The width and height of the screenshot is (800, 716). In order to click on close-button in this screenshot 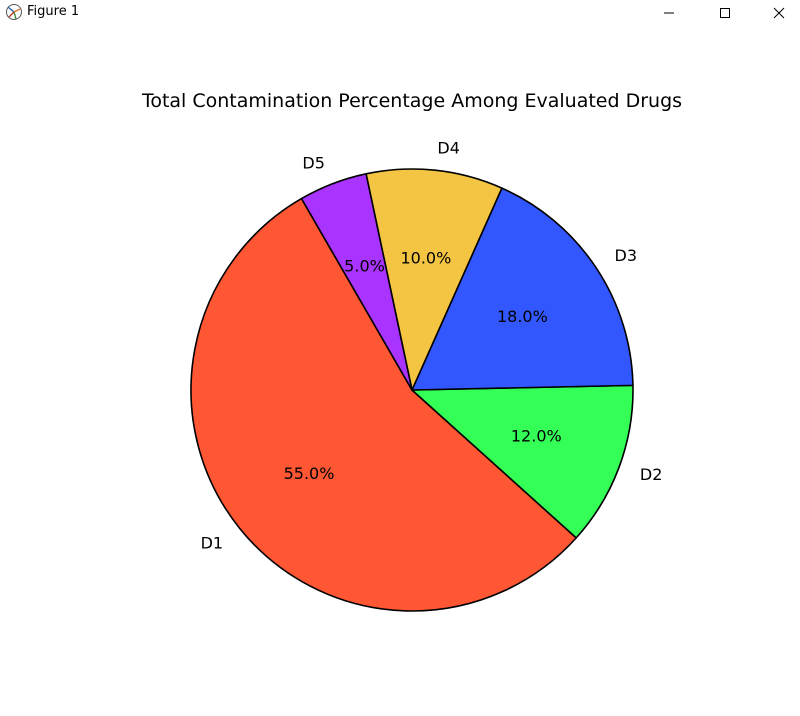, I will do `click(778, 13)`.